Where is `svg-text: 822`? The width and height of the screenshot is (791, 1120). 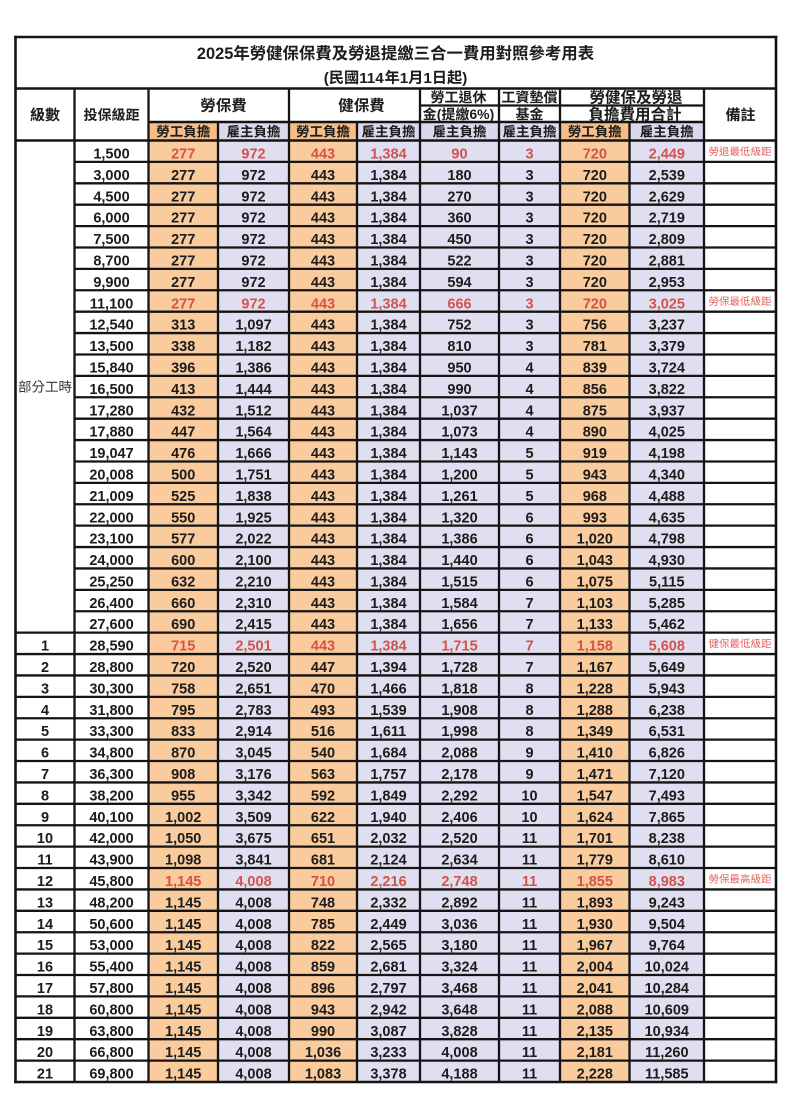
svg-text: 822 is located at coordinates (323, 946).